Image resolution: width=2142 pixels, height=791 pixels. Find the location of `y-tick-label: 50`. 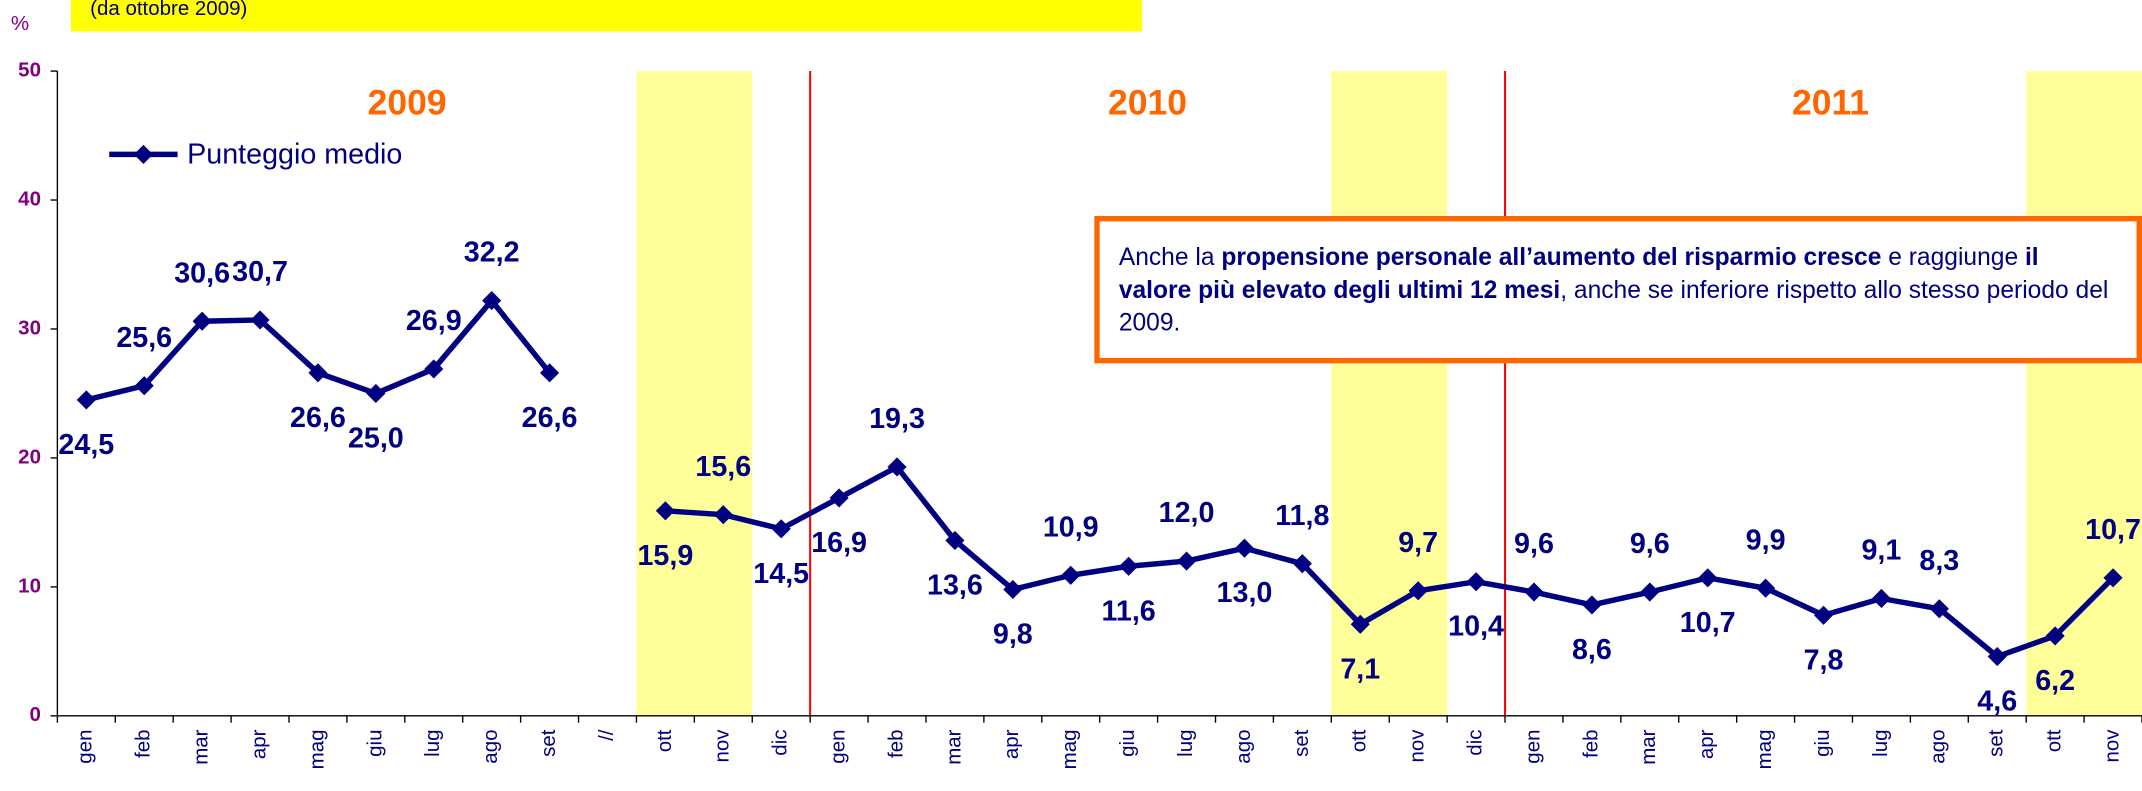

y-tick-label: 50 is located at coordinates (29, 69).